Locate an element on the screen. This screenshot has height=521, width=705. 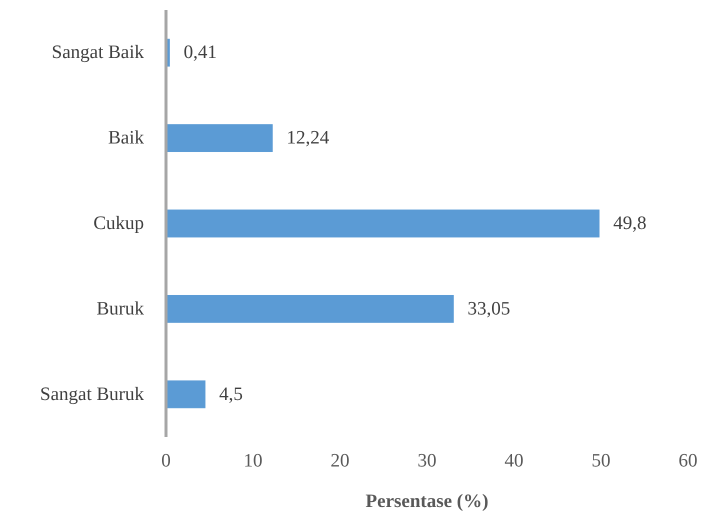
x-tick-label: 10 is located at coordinates (253, 461).